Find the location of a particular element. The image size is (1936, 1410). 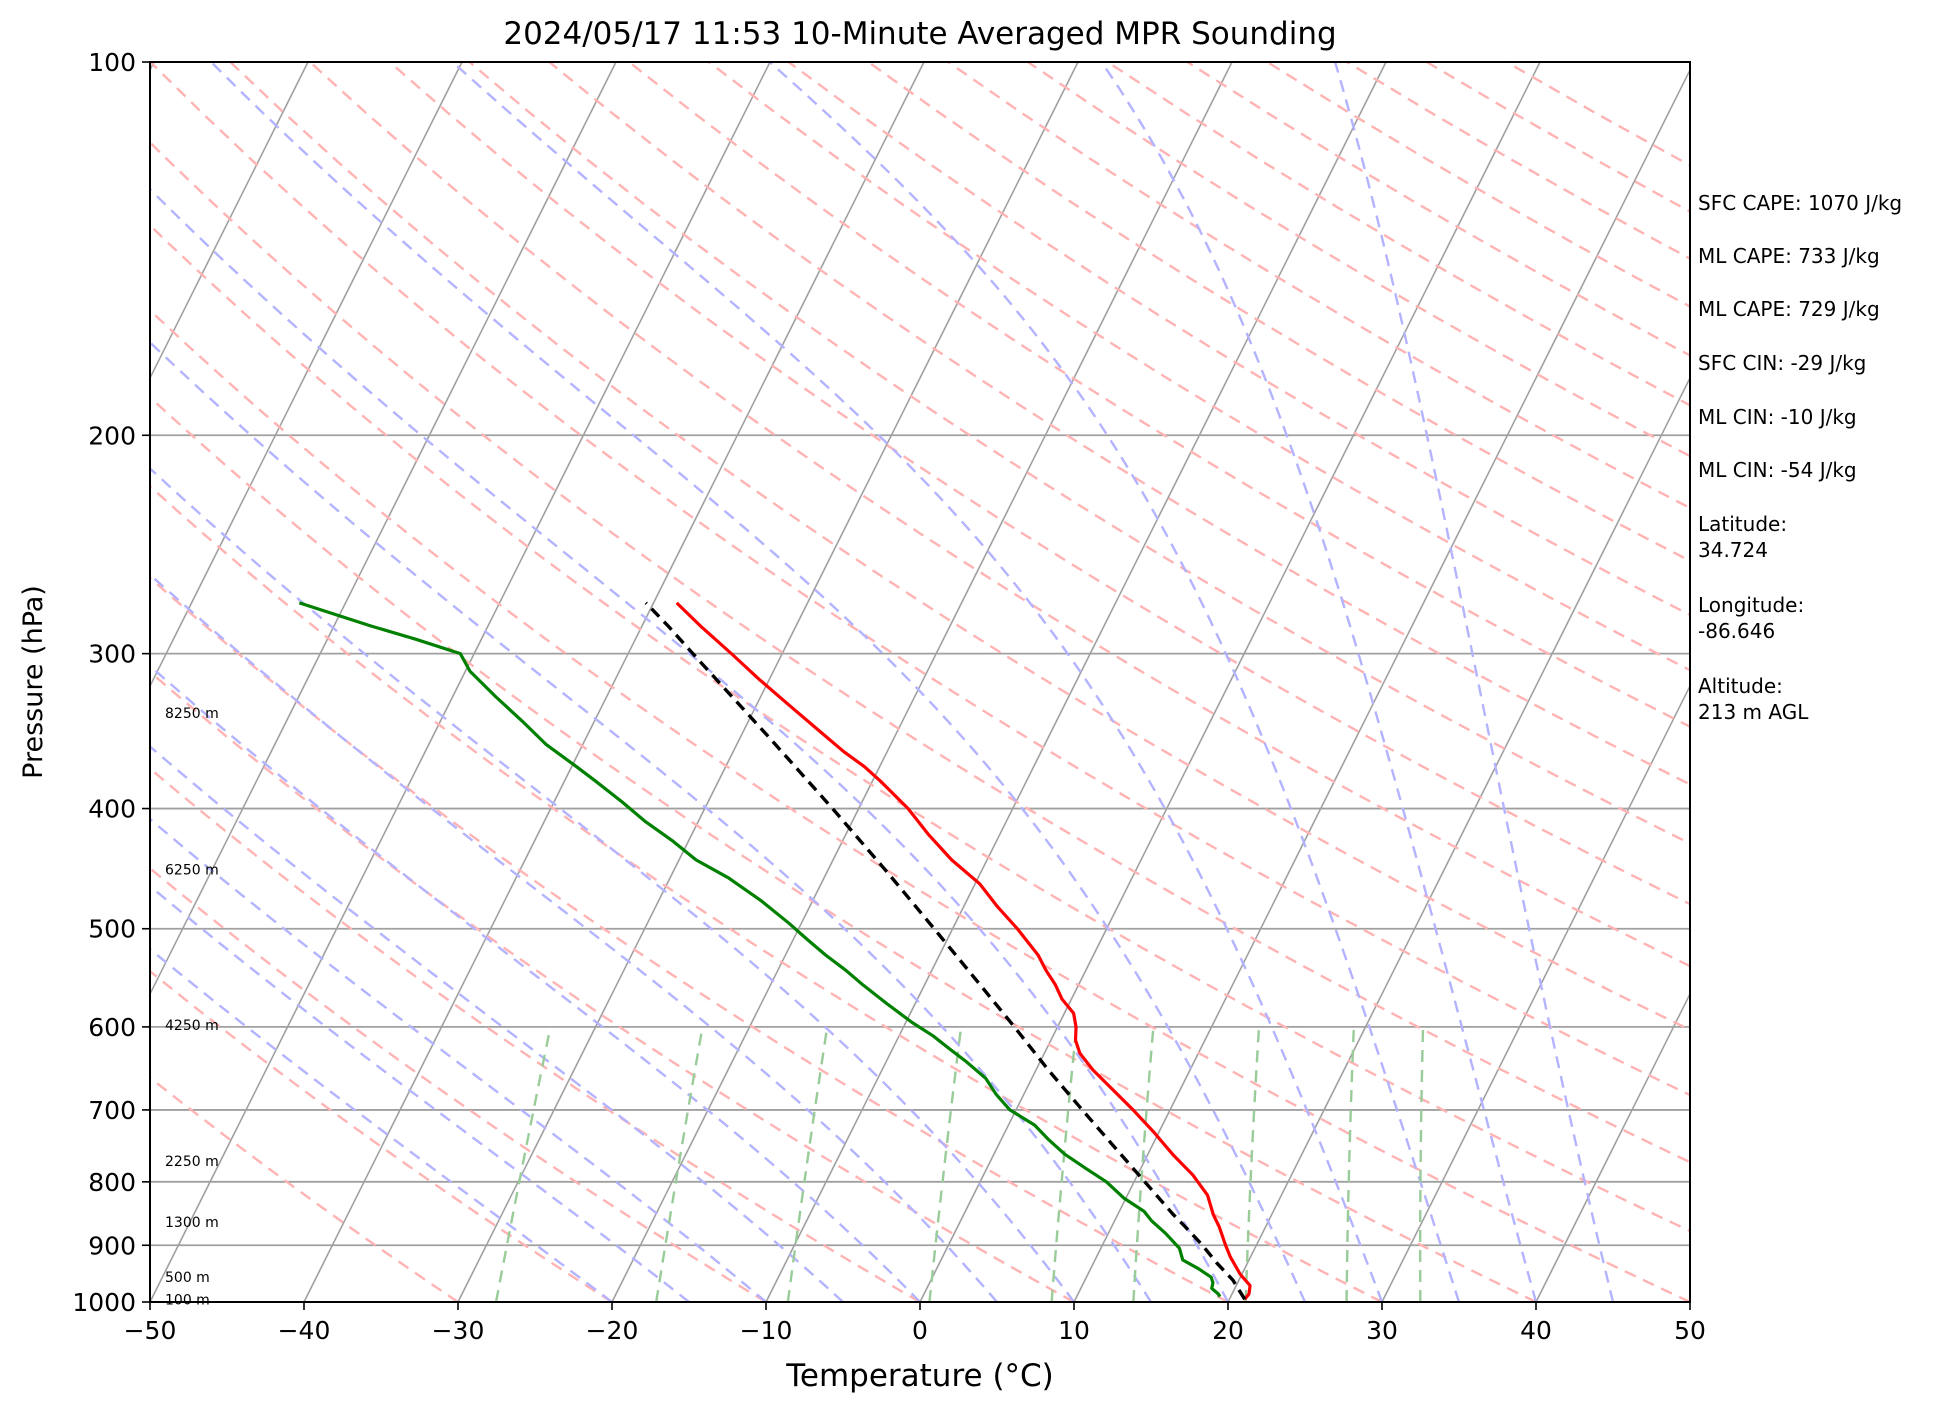

x-tick-label: 10 is located at coordinates (1074, 1330).